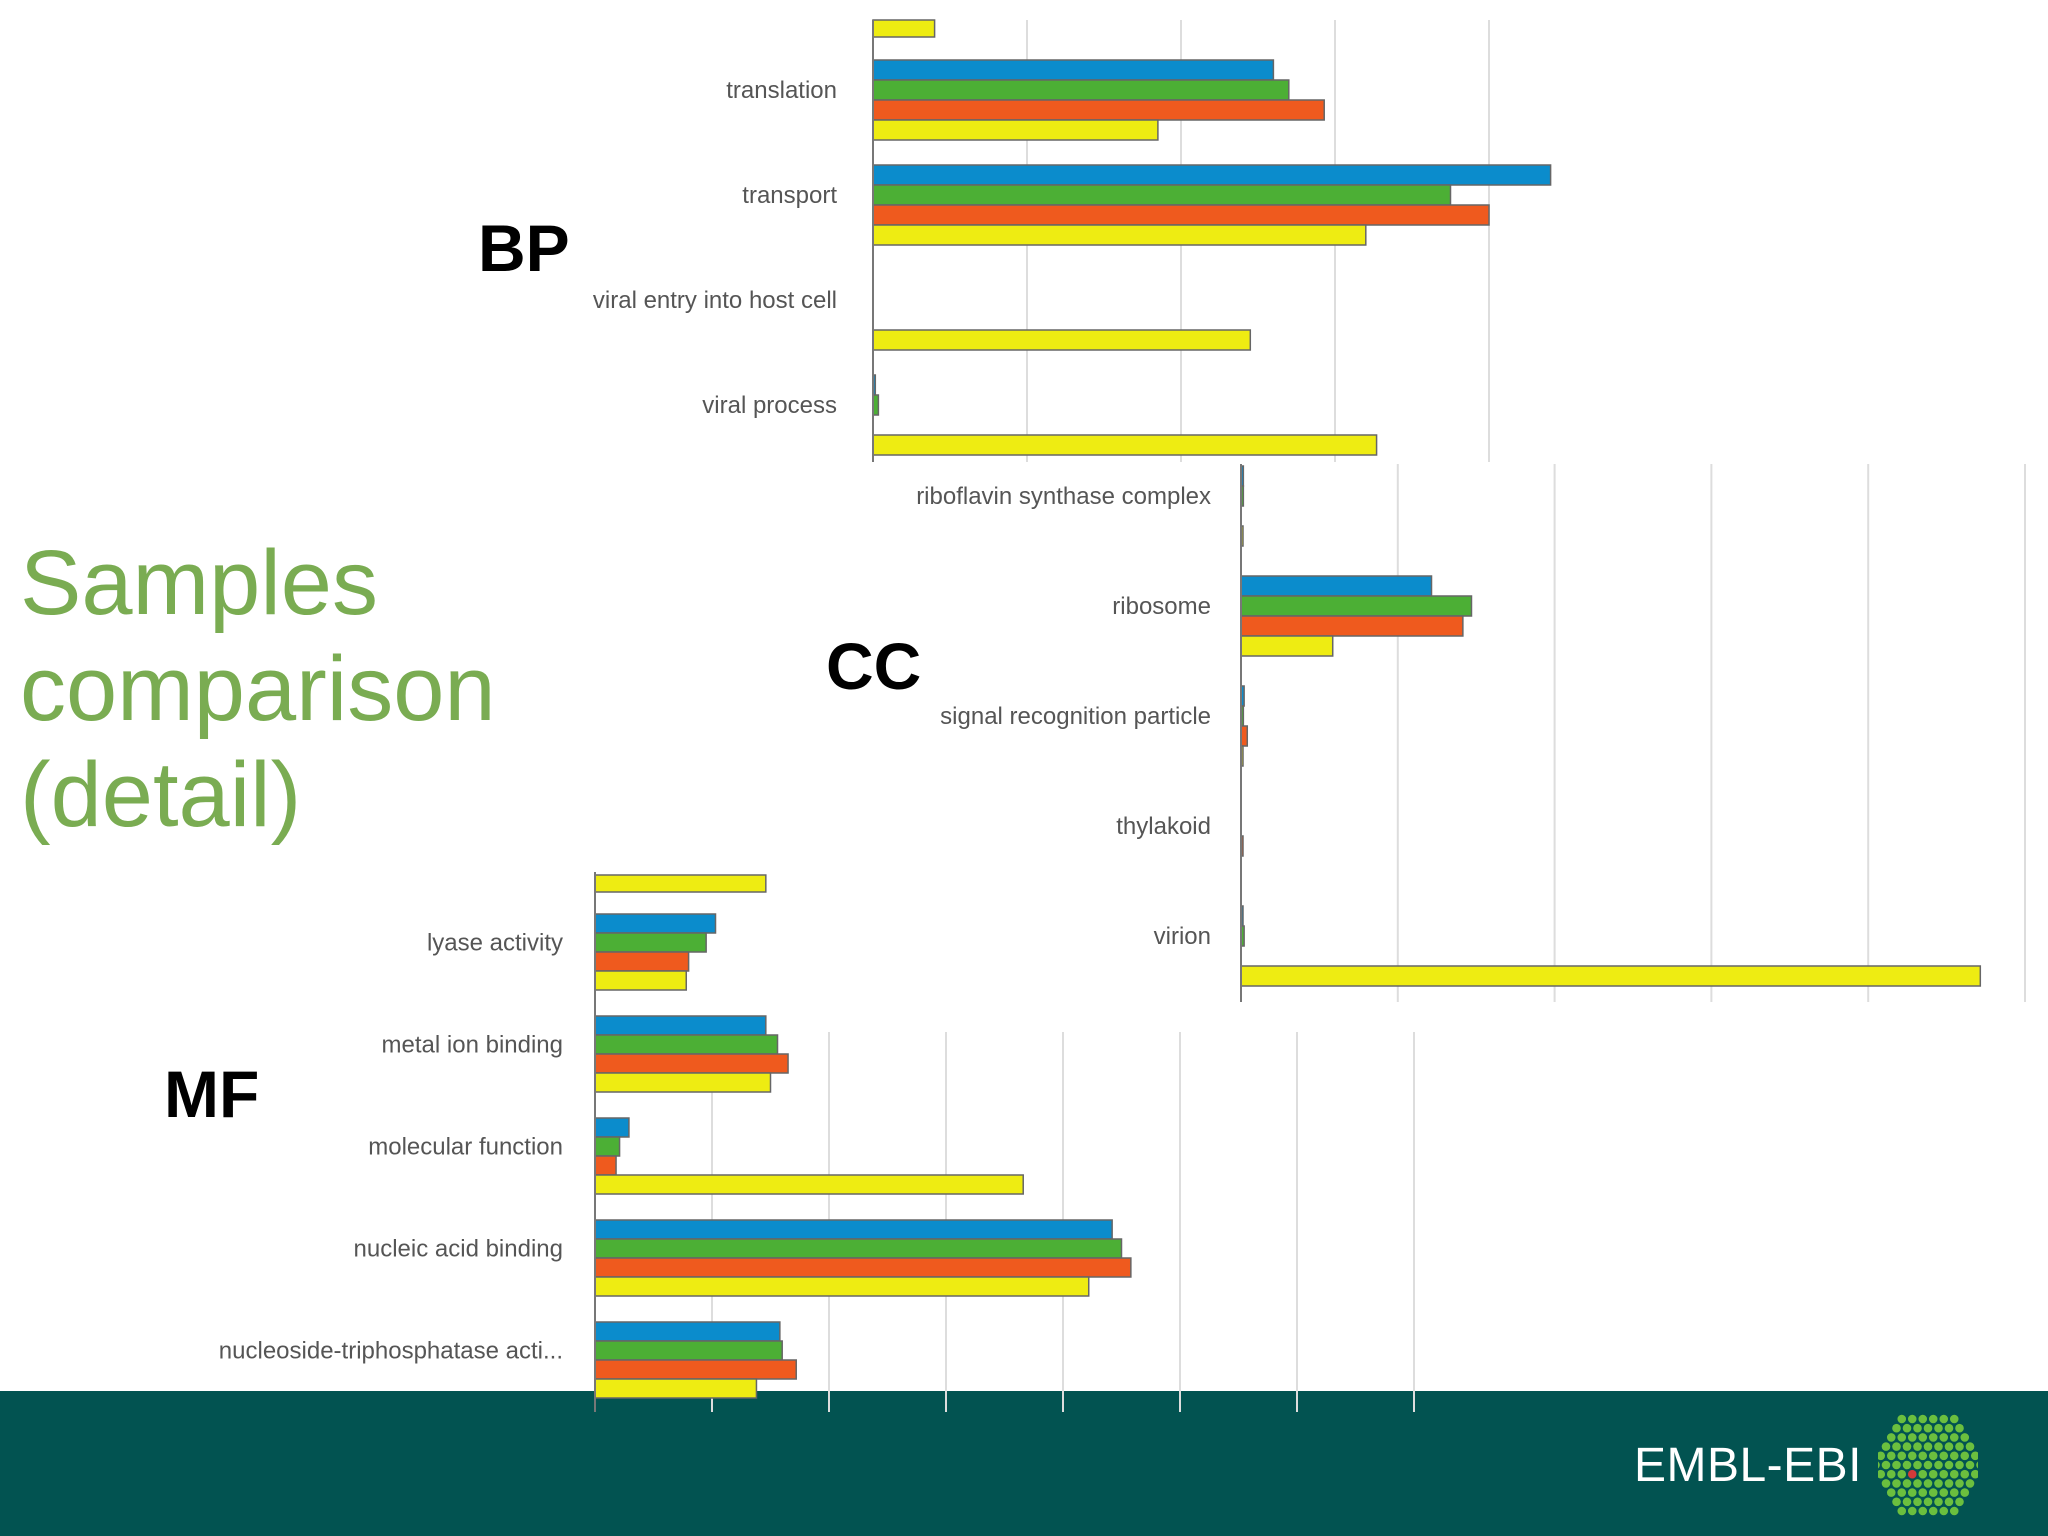  Describe the element at coordinates (495, 943) in the screenshot. I see `mf-category-label: lyase activity` at that location.